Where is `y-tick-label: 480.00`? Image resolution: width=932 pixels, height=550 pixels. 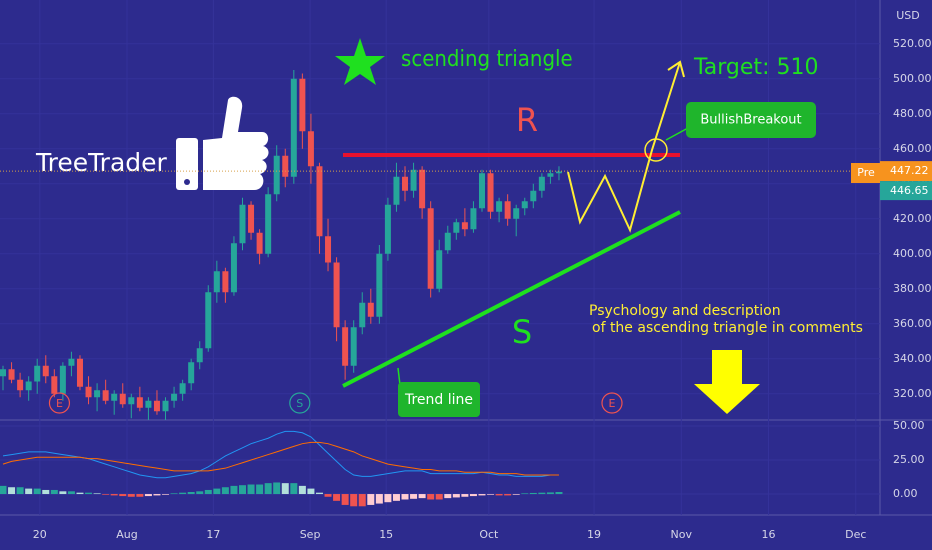
y-tick-label: 480.00 is located at coordinates (912, 113).